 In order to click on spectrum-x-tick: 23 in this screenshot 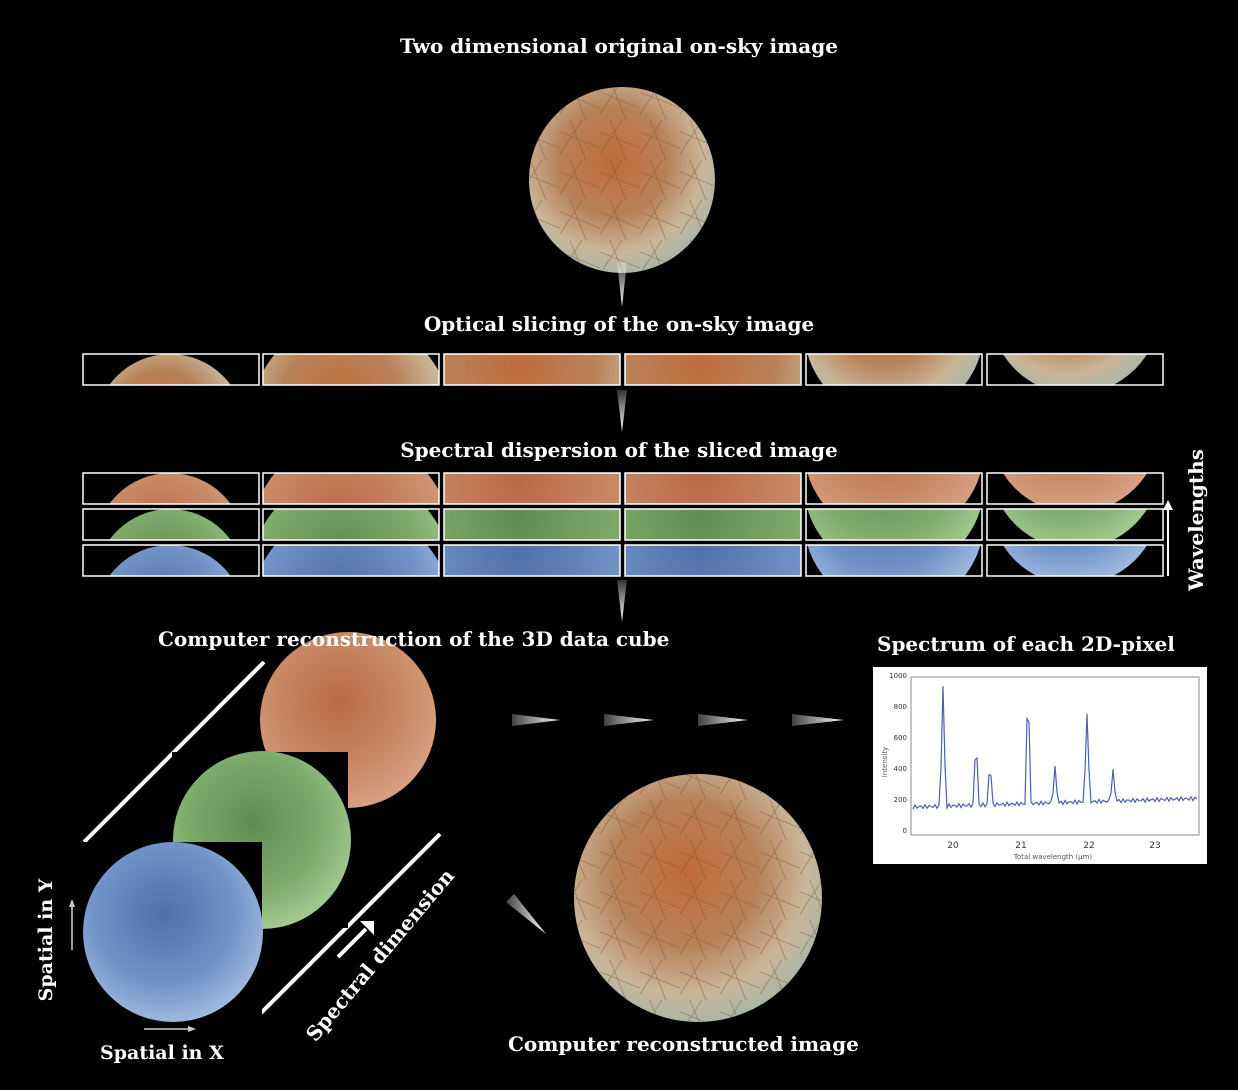, I will do `click(1154, 846)`.